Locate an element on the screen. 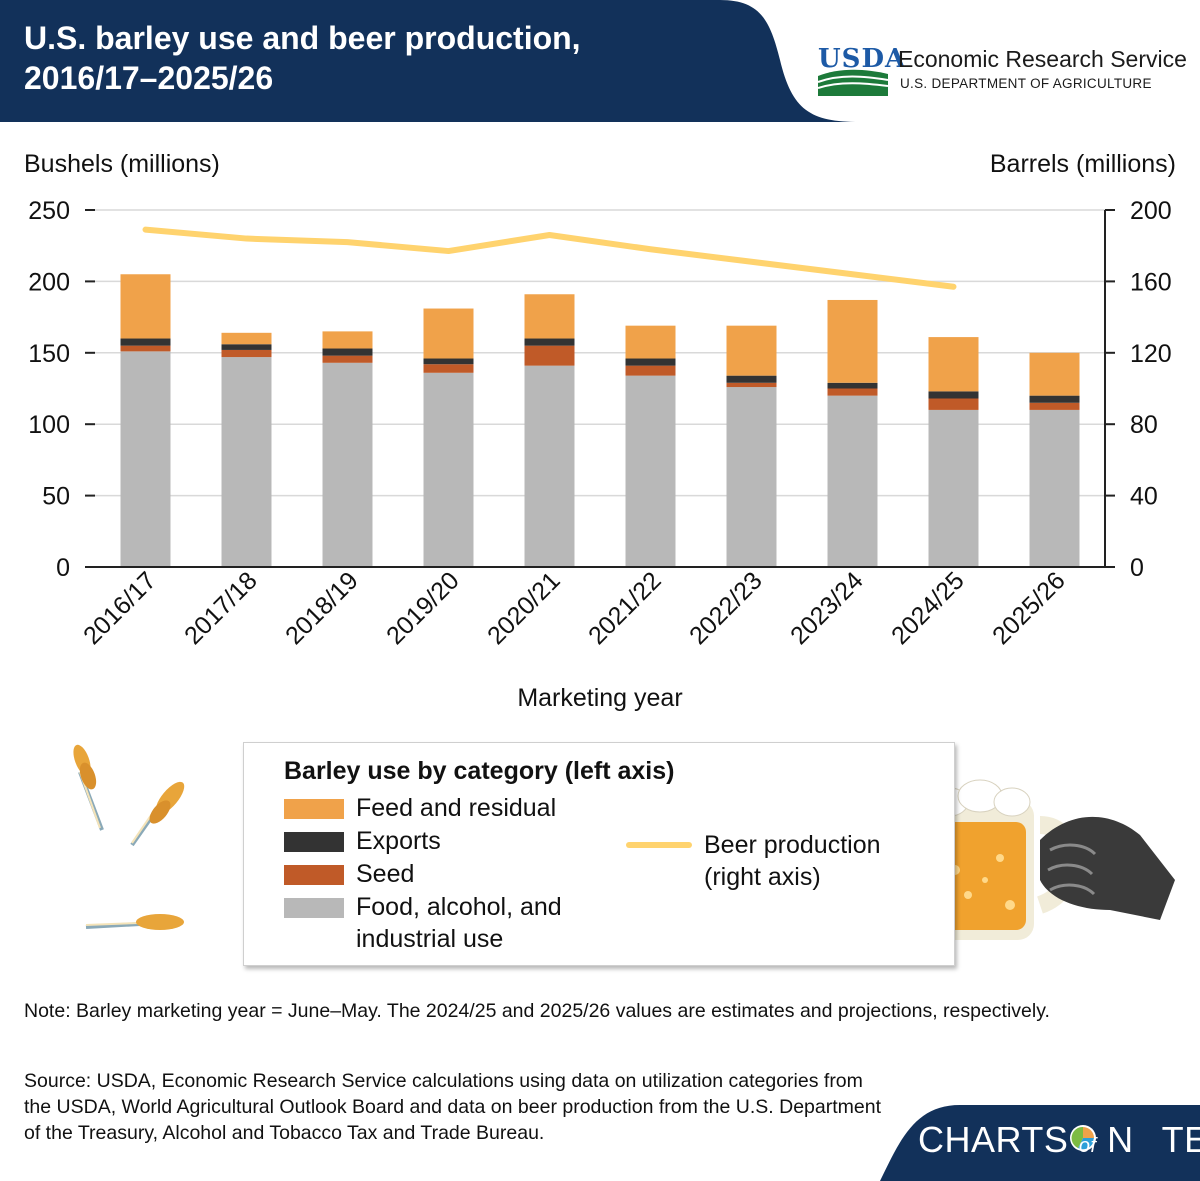  legend-heading: Barley use by category (left axis) is located at coordinates (479, 771).